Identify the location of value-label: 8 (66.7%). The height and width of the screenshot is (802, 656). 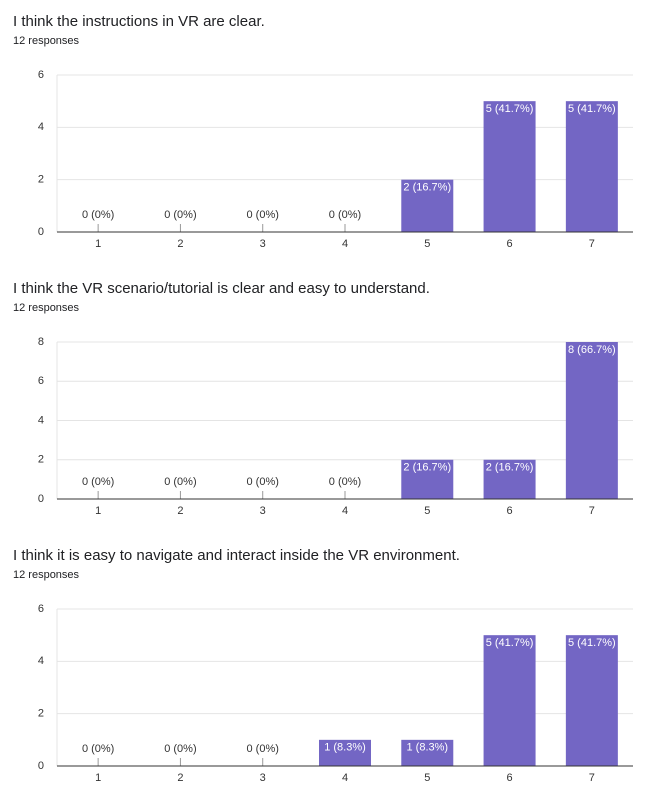
(592, 350).